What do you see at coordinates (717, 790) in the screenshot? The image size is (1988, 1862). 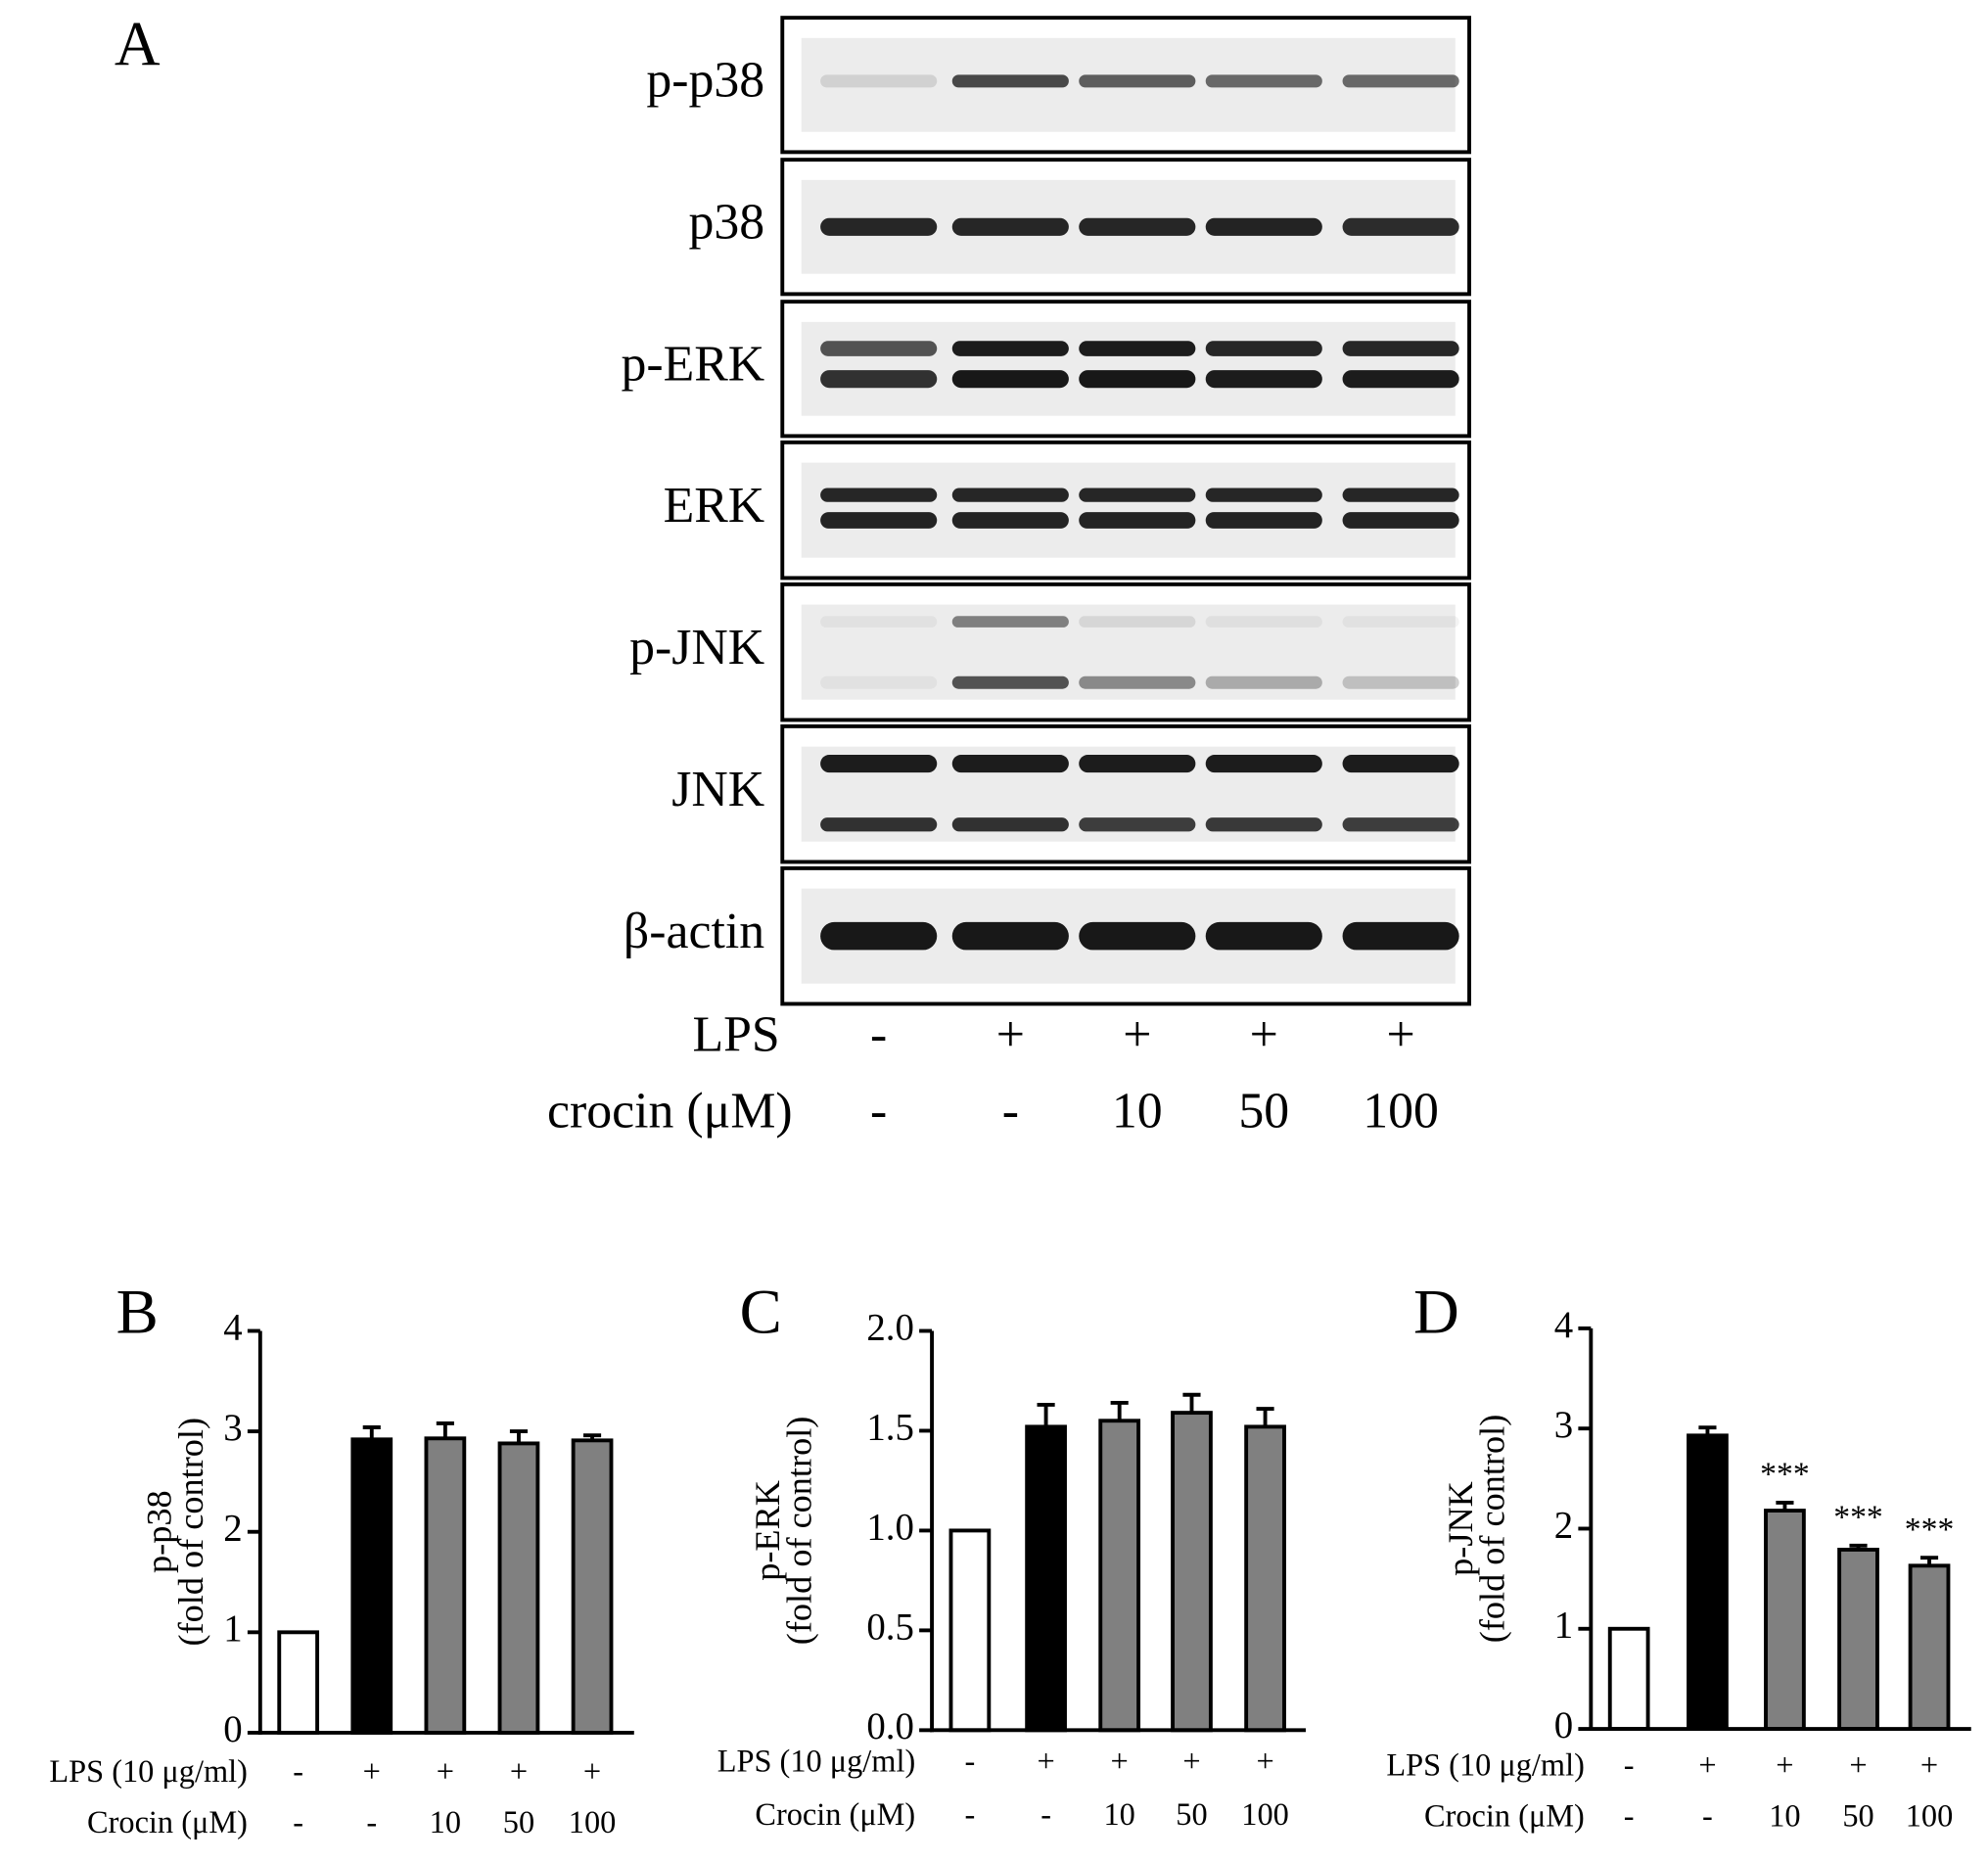 I see `blot-row-label: JNK` at bounding box center [717, 790].